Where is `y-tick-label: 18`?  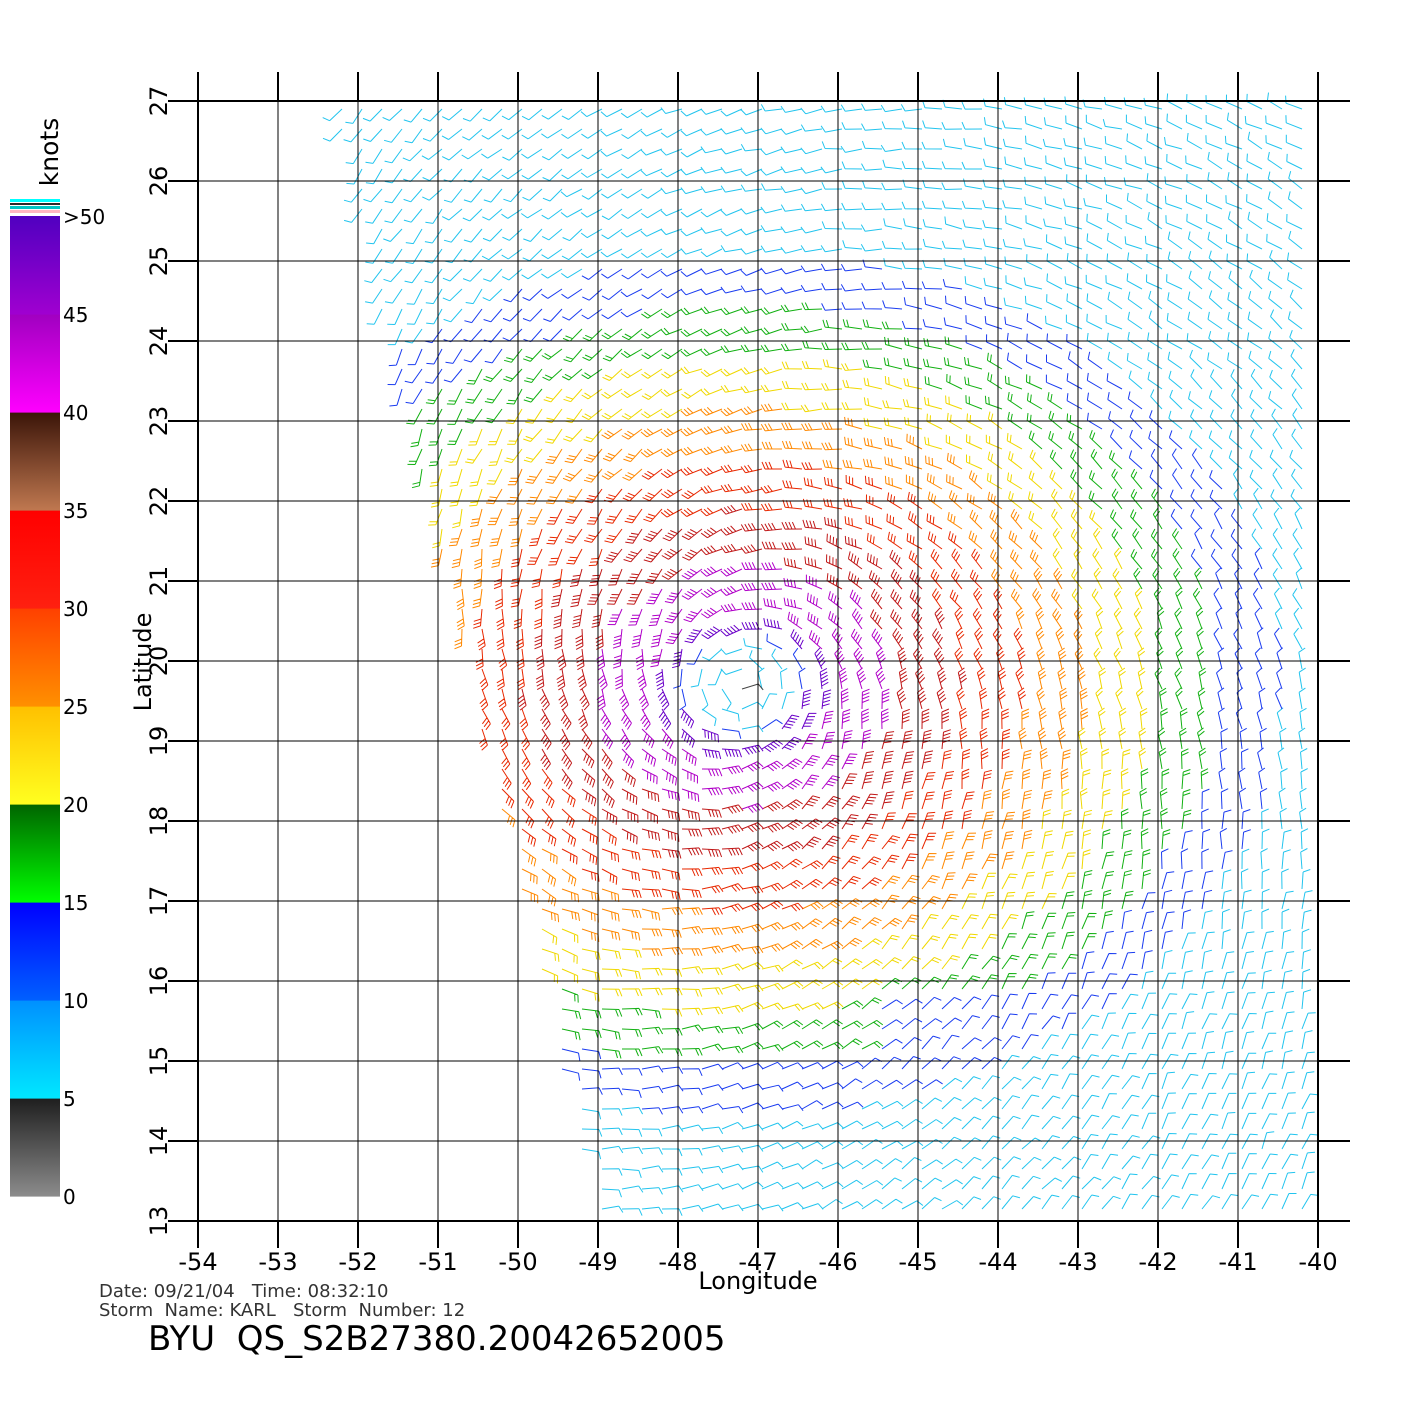
y-tick-label: 18 is located at coordinates (159, 821).